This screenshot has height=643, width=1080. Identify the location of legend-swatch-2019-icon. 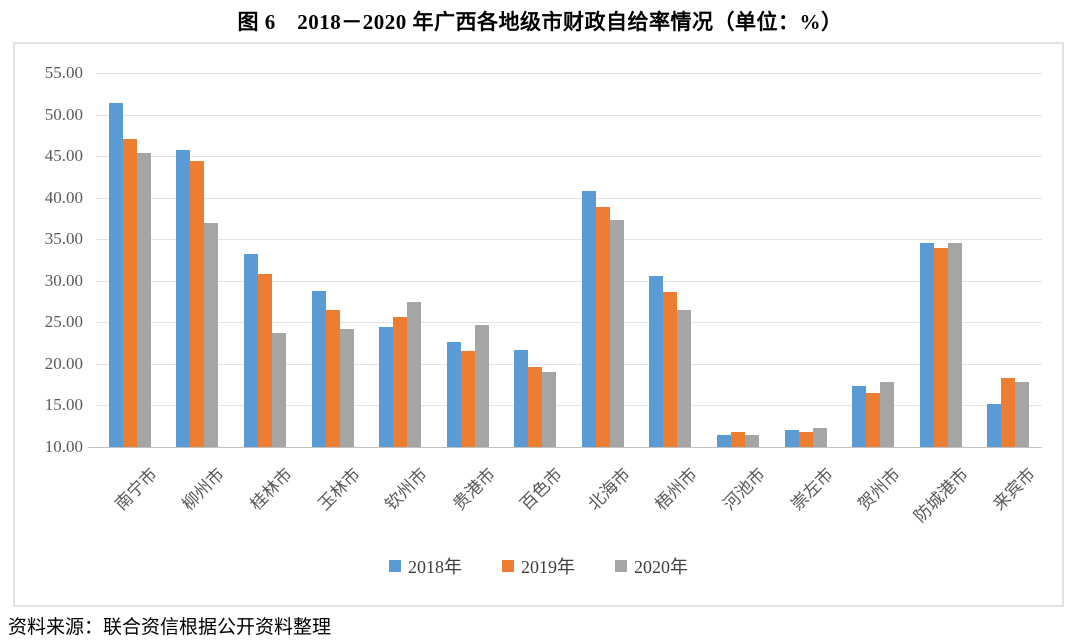
(508, 566).